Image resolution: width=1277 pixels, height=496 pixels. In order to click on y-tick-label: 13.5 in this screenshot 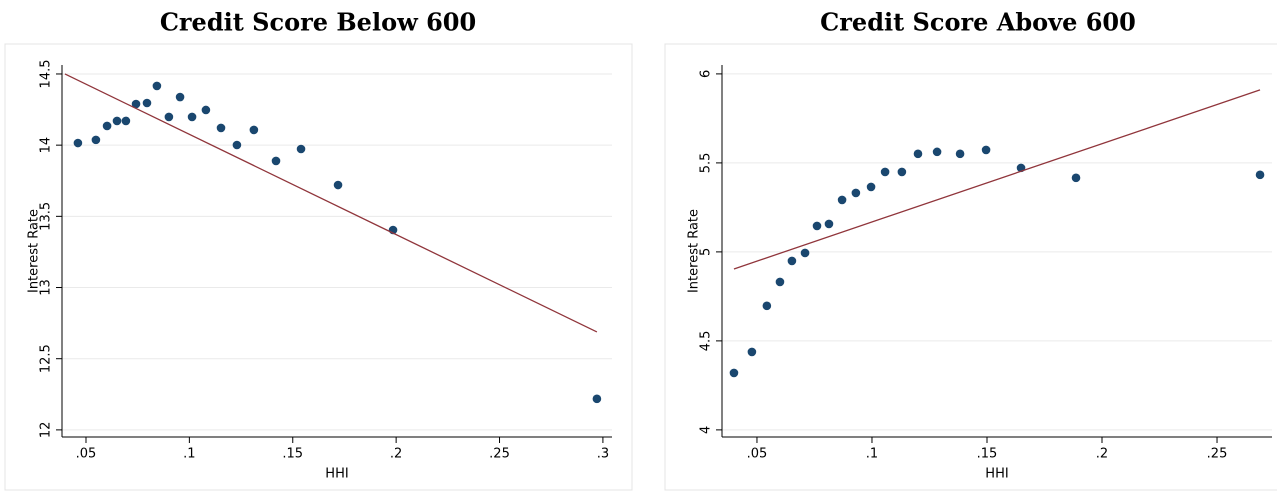, I will do `click(46, 216)`.